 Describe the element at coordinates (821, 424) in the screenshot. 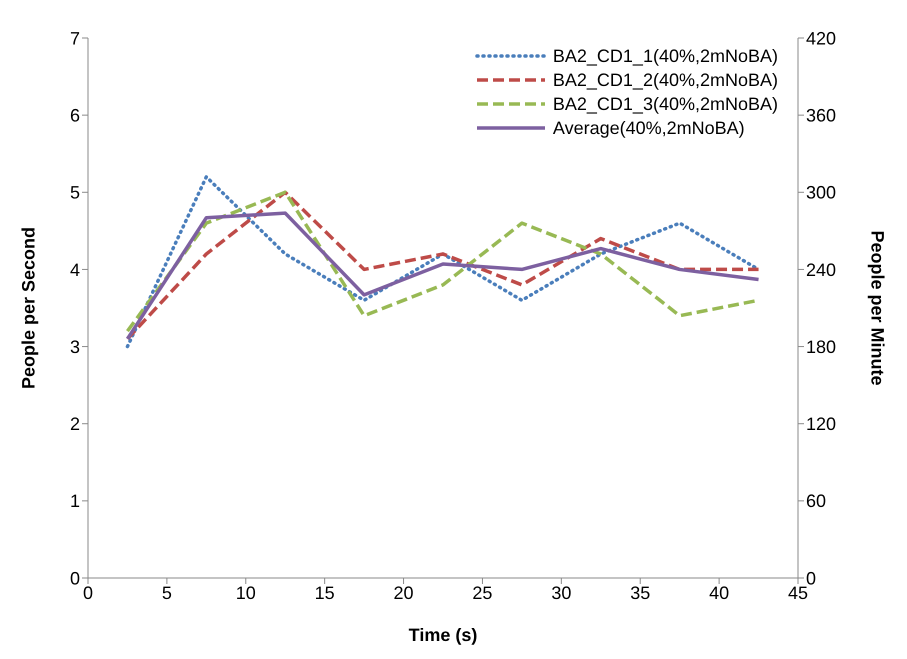

I see `y2-tick-label: 120` at that location.